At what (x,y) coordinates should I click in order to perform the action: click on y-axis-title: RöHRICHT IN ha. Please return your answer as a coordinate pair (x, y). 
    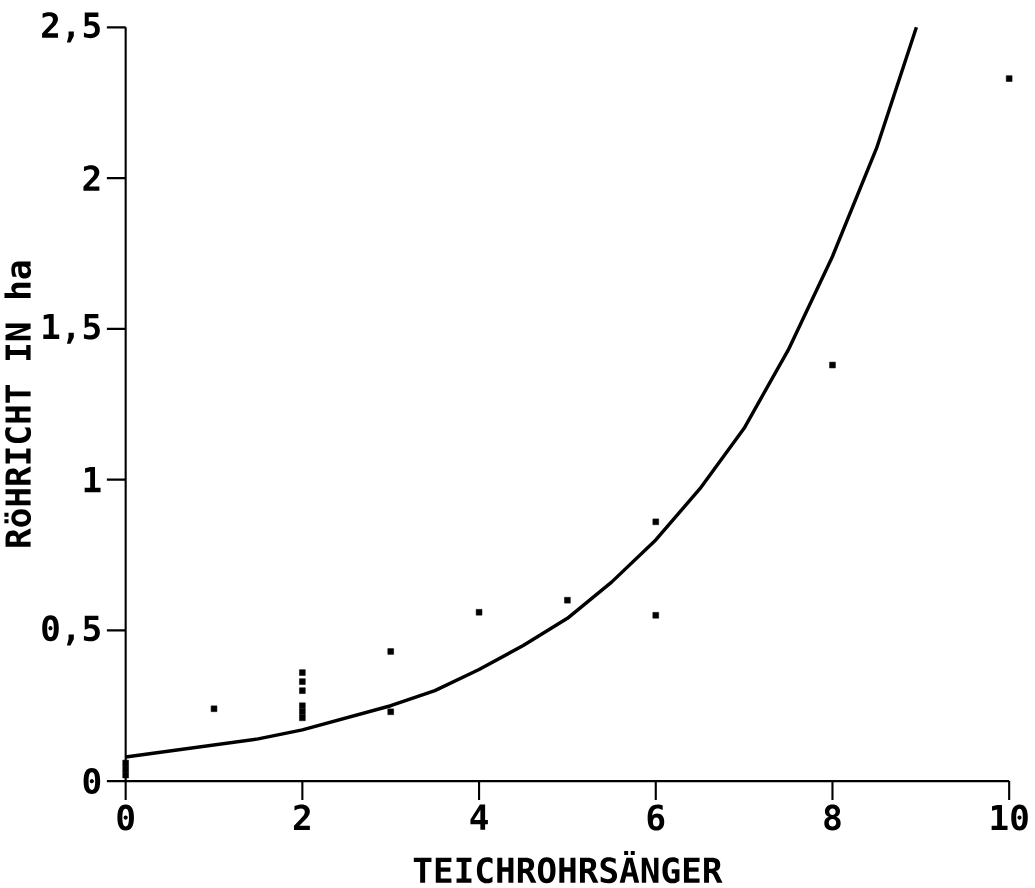
    Looking at the image, I should click on (18, 404).